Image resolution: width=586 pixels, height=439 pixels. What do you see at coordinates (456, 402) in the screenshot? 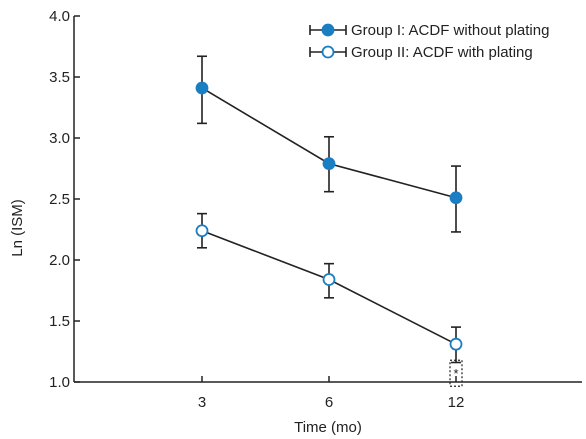
I see `x-tick-label: 12` at bounding box center [456, 402].